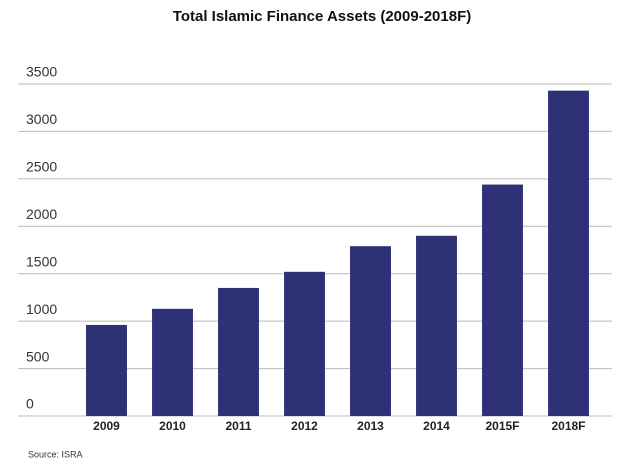 The width and height of the screenshot is (643, 466). What do you see at coordinates (41, 214) in the screenshot?
I see `y-tick-label: 2000` at bounding box center [41, 214].